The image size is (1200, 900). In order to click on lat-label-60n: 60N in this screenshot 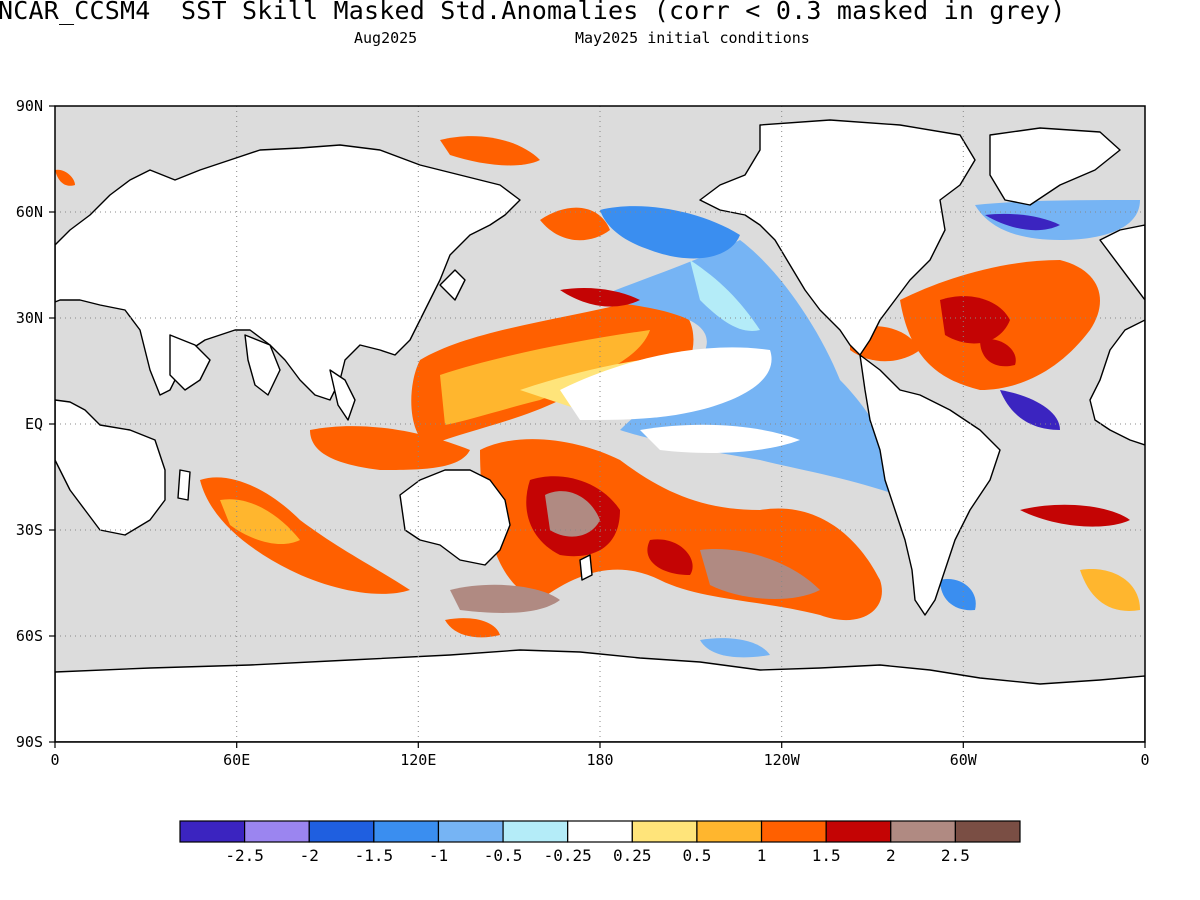, I will do `click(29, 212)`.